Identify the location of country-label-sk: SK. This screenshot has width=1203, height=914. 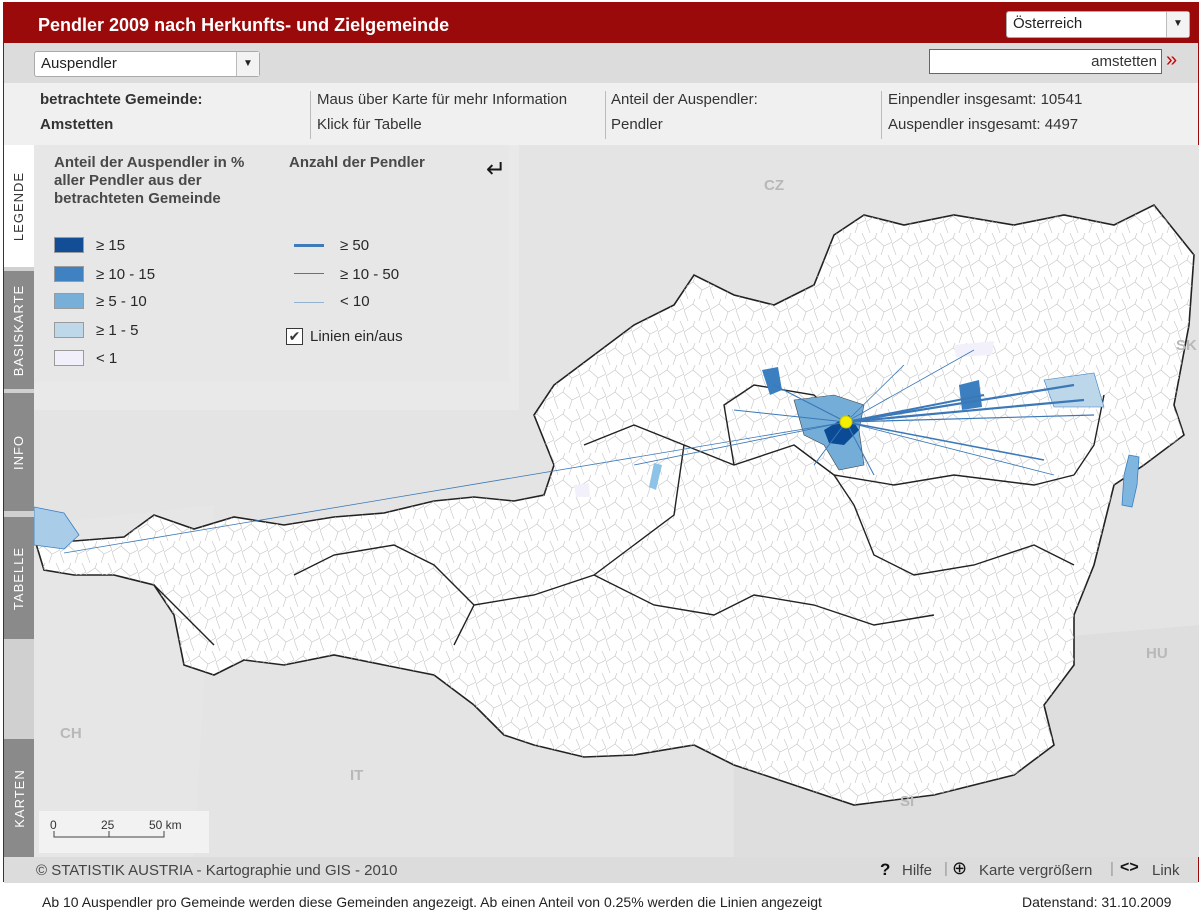
(1186, 345).